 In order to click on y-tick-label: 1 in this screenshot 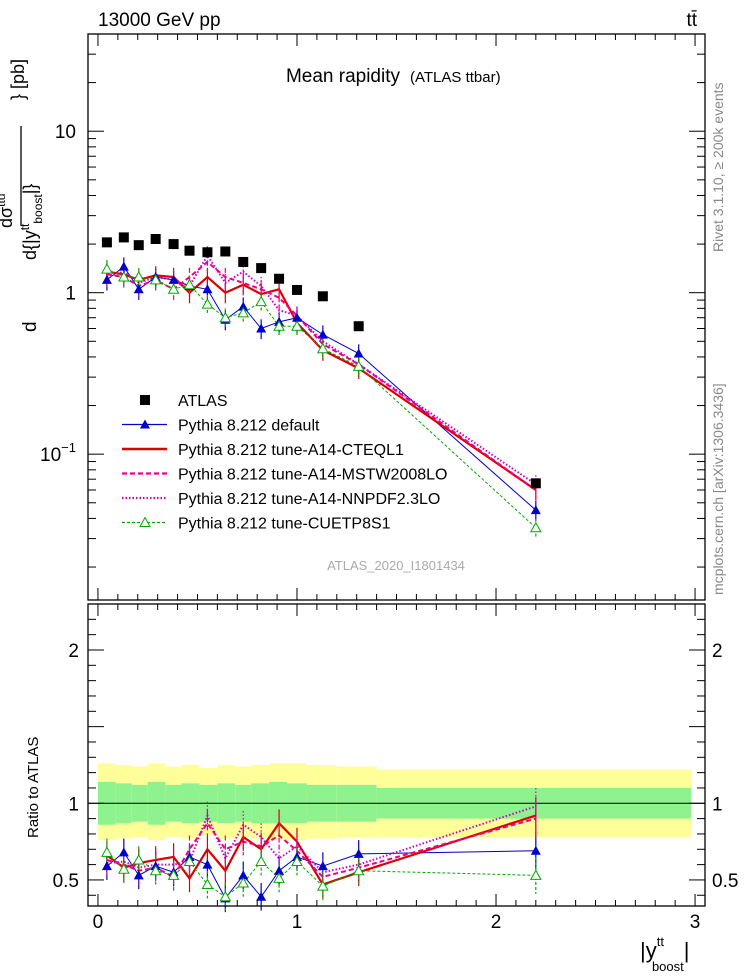, I will do `click(70, 294)`.